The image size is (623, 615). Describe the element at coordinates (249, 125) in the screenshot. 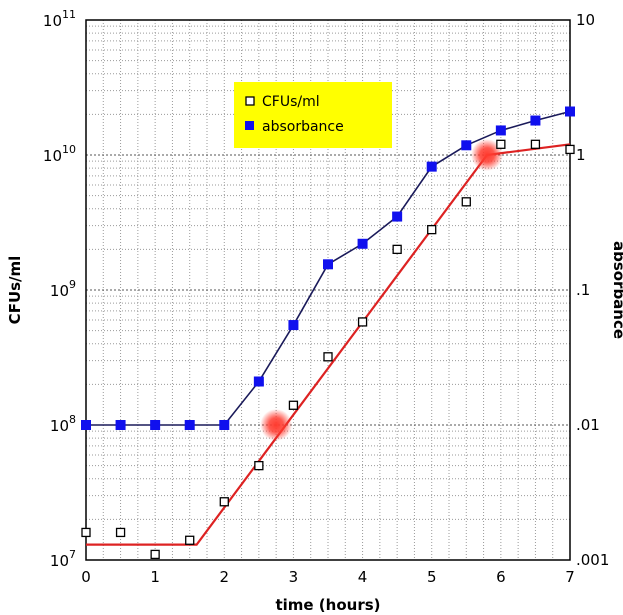

I see `legend-marker-absorbance` at that location.